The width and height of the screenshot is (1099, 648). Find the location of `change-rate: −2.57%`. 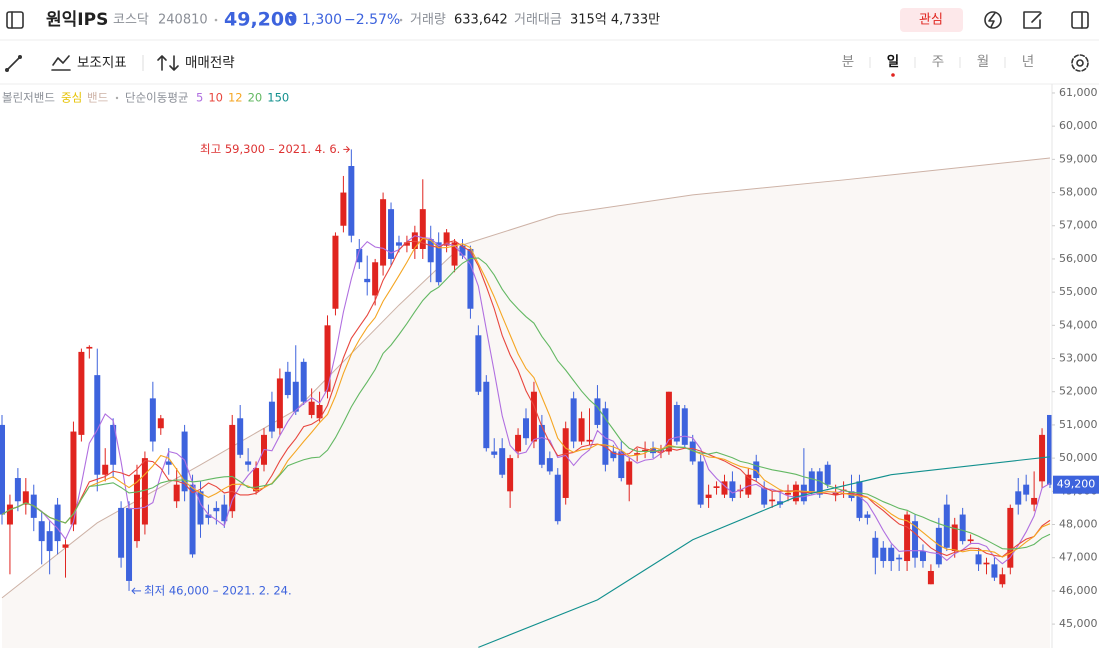

change-rate: −2.57% is located at coordinates (372, 20).